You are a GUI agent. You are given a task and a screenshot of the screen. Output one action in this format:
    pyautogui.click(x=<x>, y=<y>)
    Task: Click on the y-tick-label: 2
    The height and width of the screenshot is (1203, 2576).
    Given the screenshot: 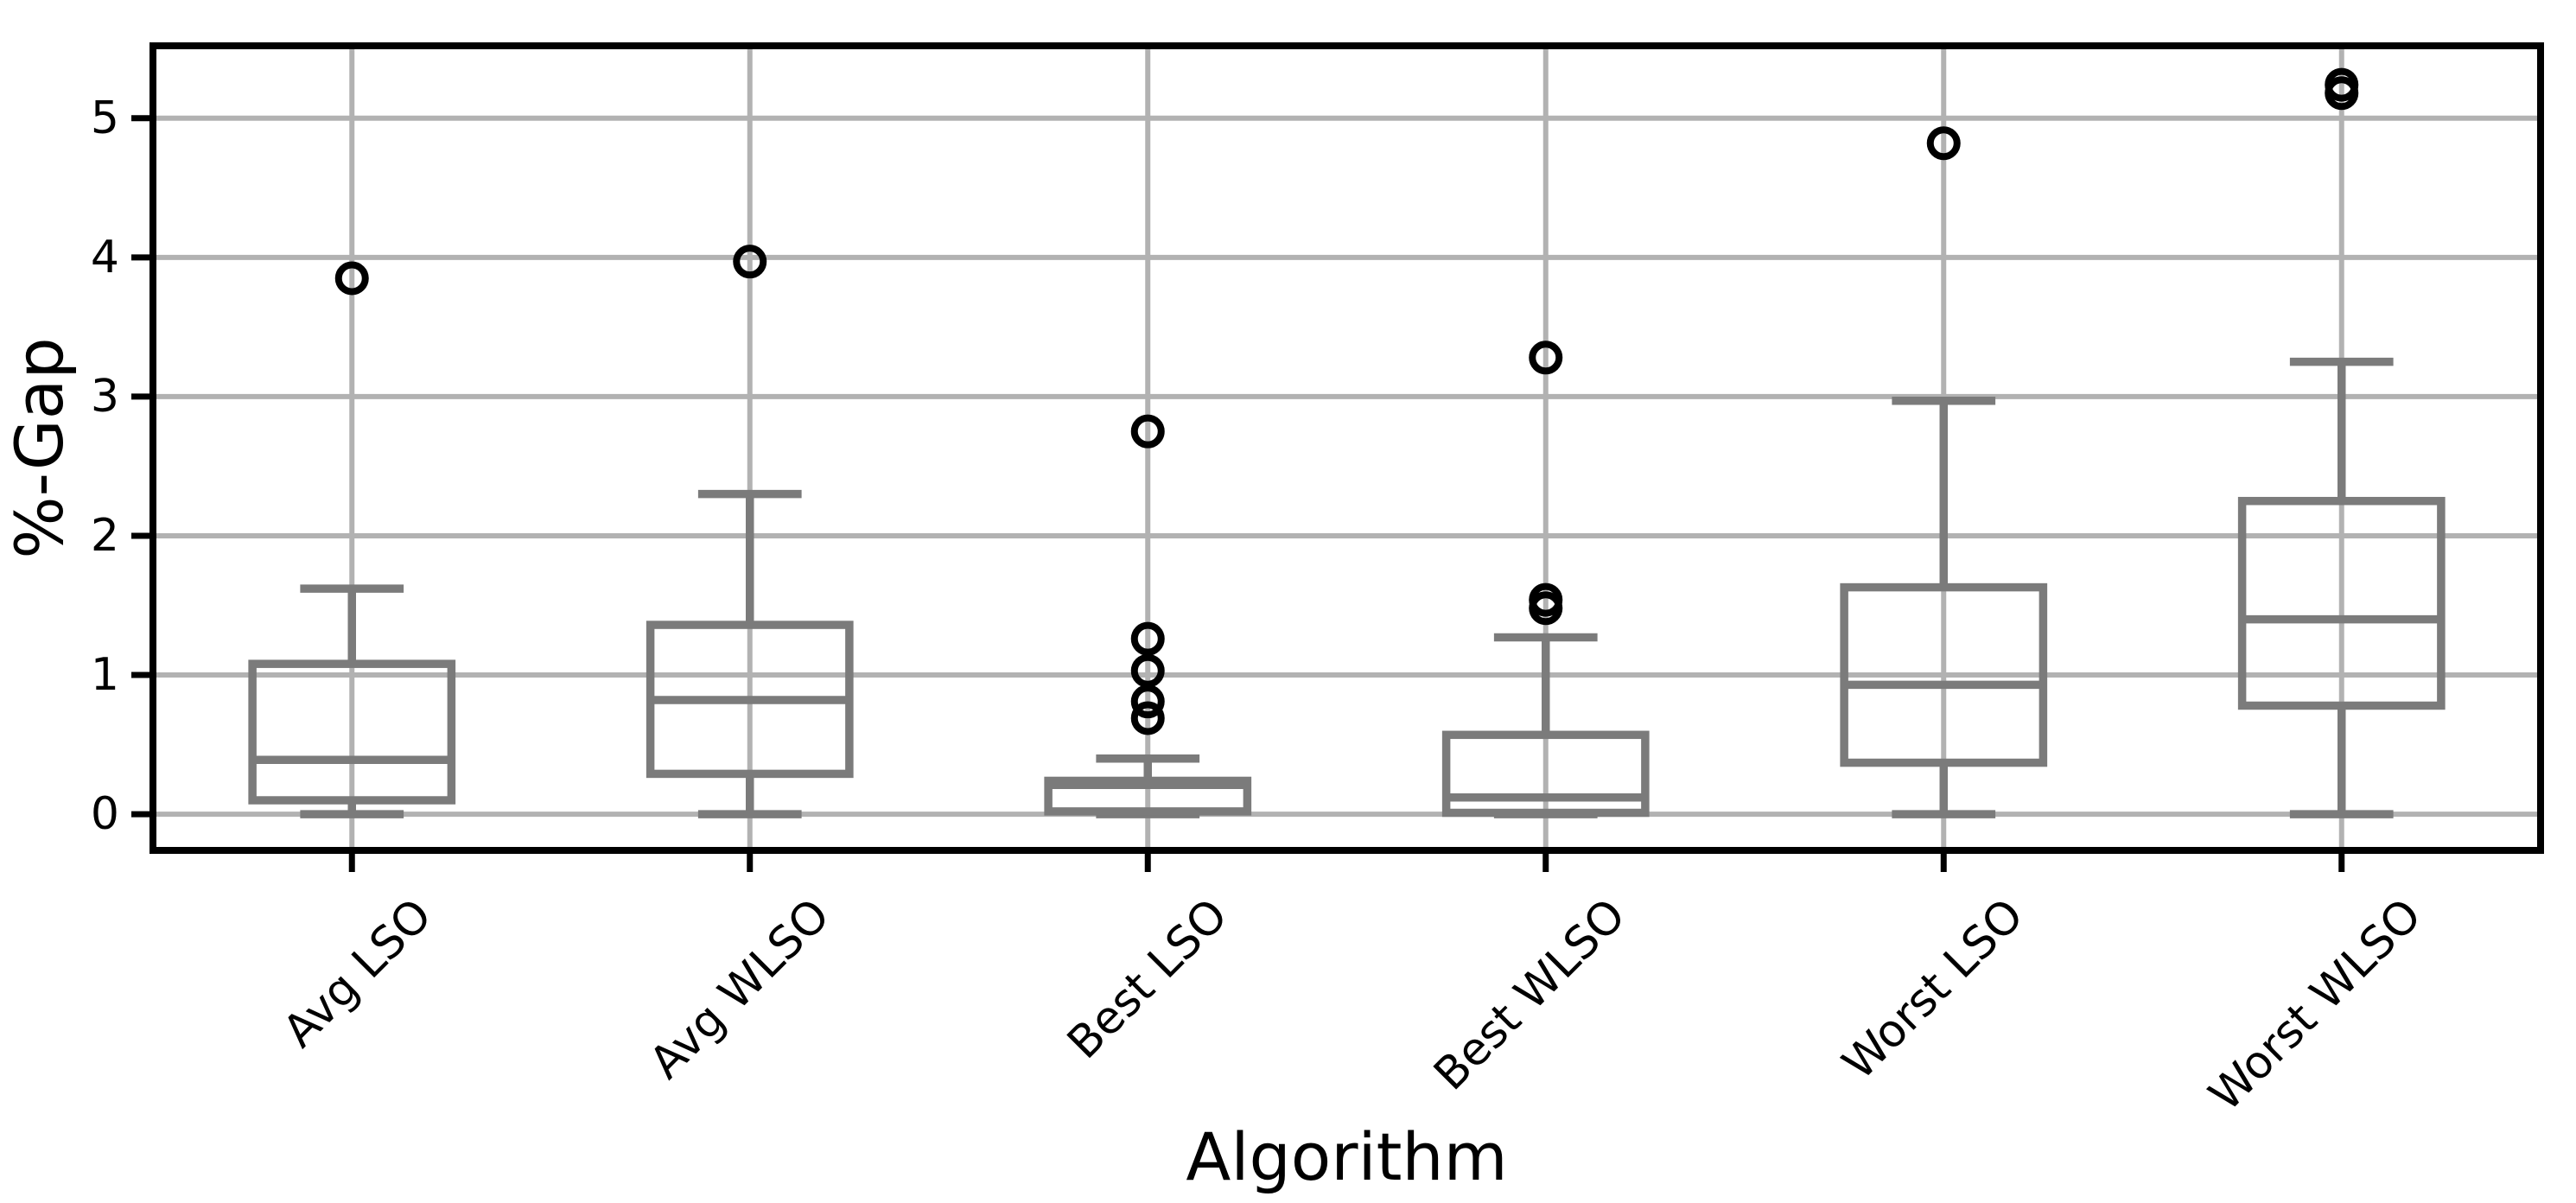 What is the action you would take?
    pyautogui.click(x=105, y=536)
    